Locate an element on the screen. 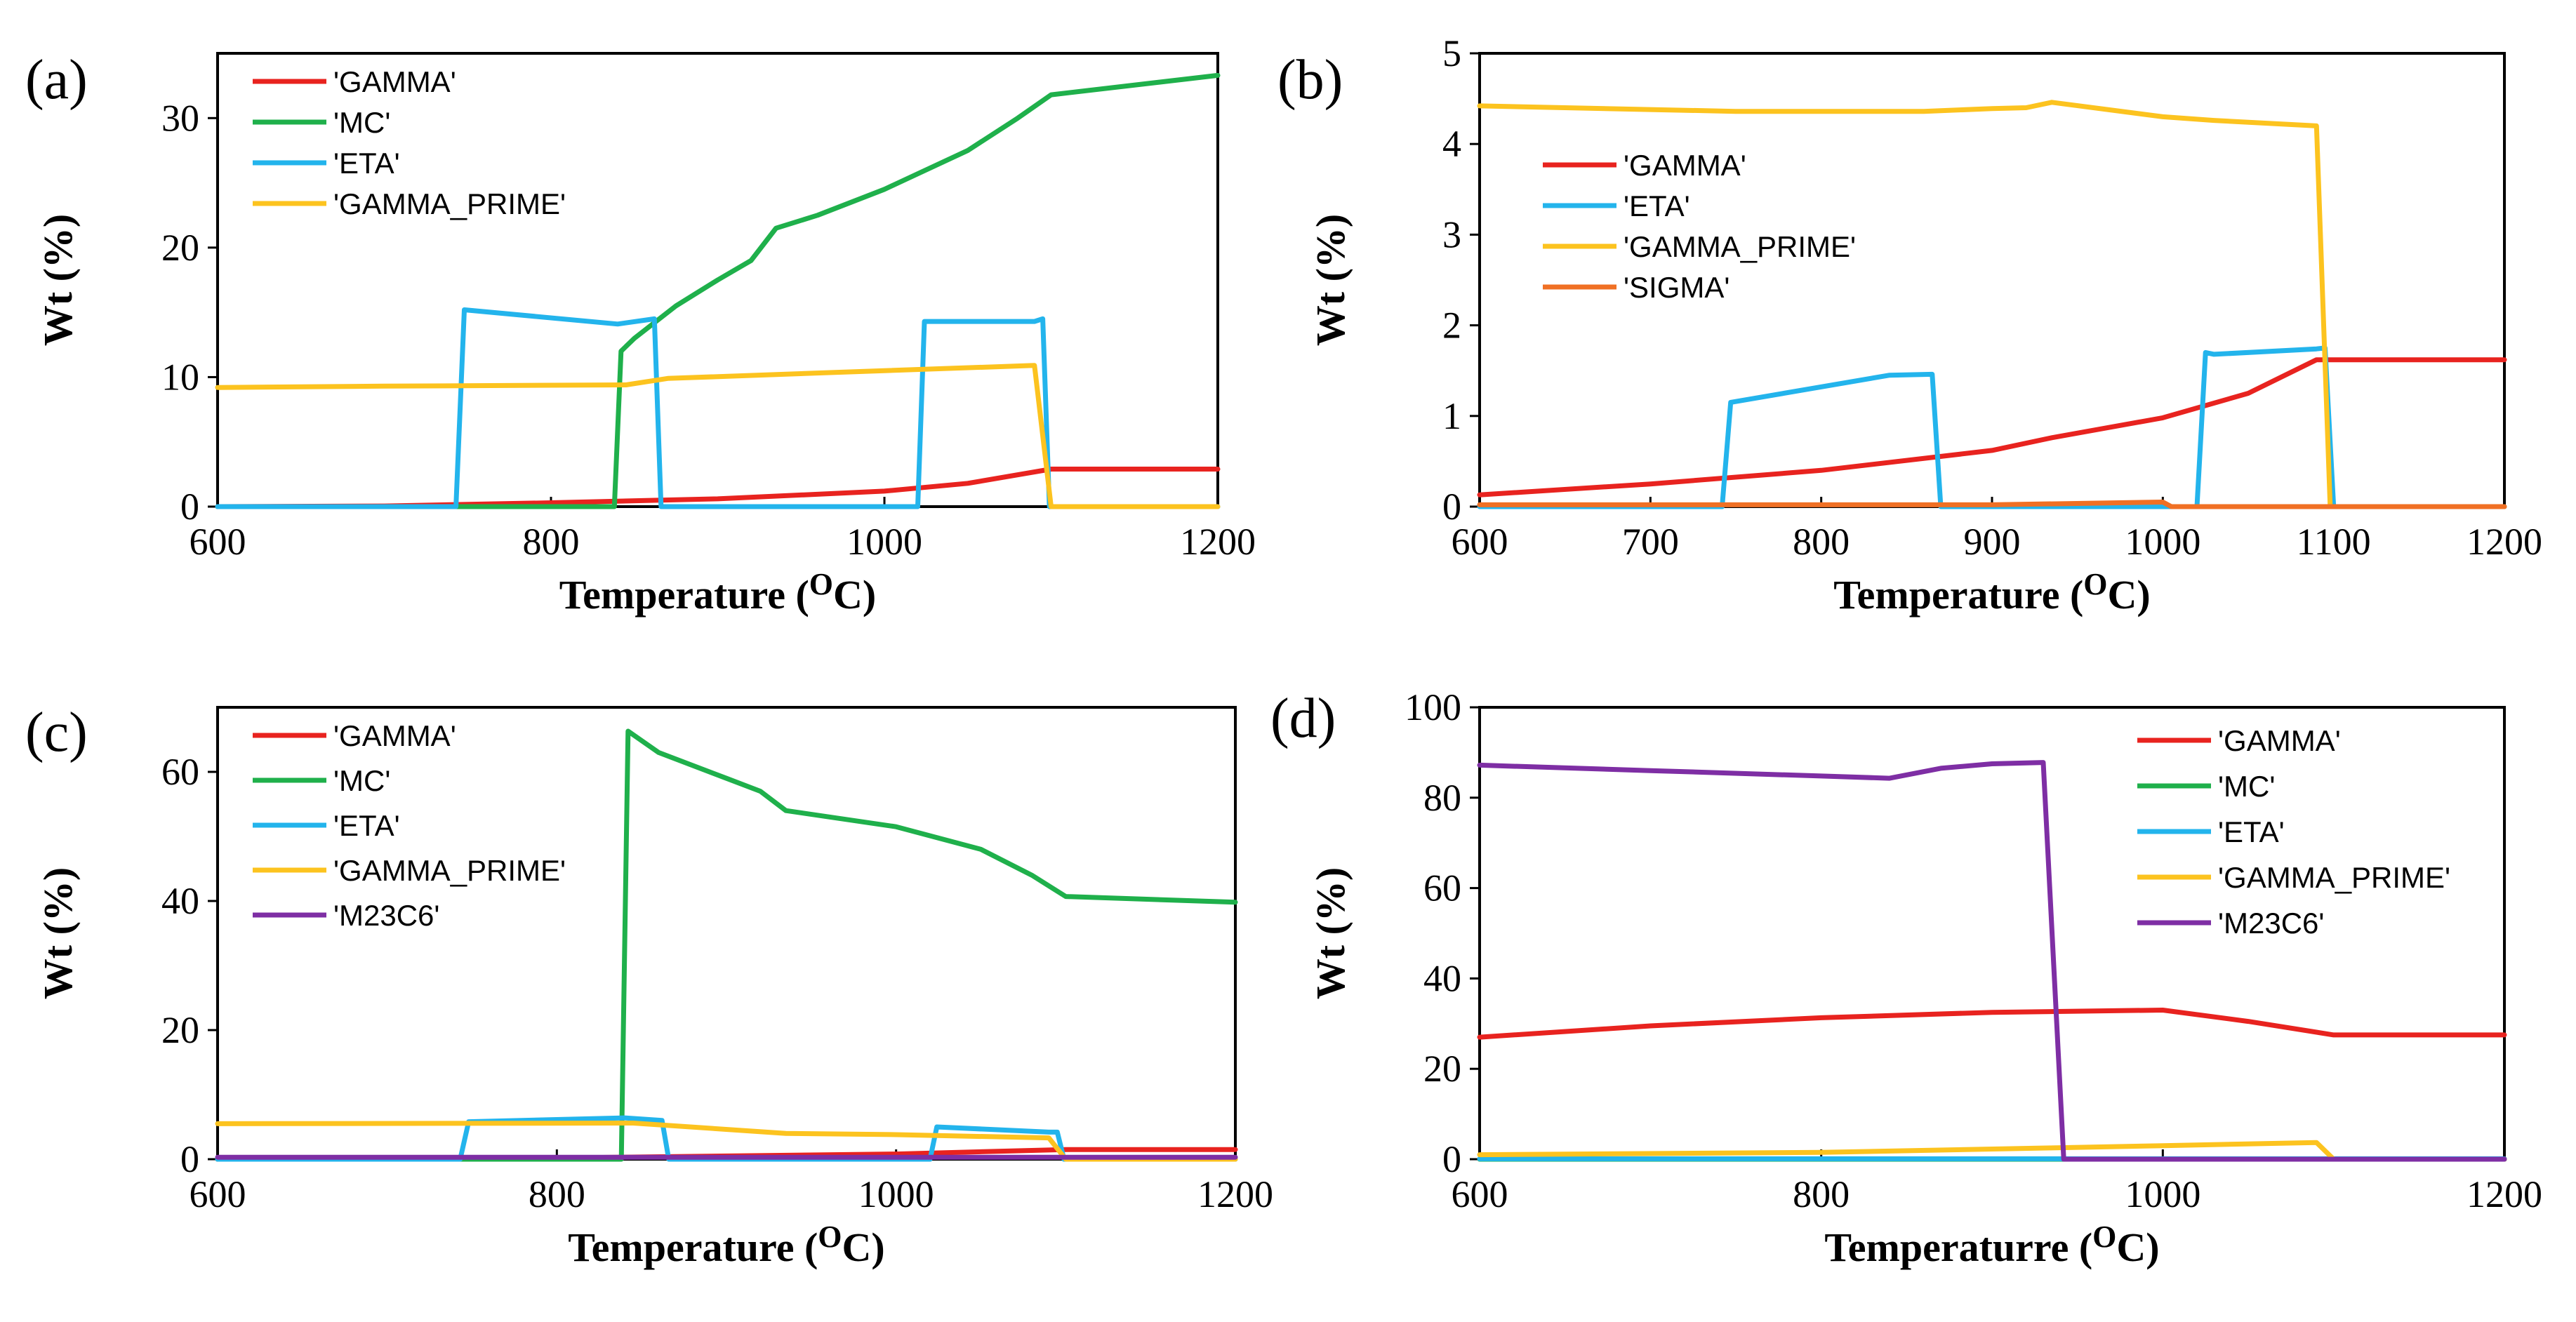  series-line-sigma is located at coordinates (1992, 504).